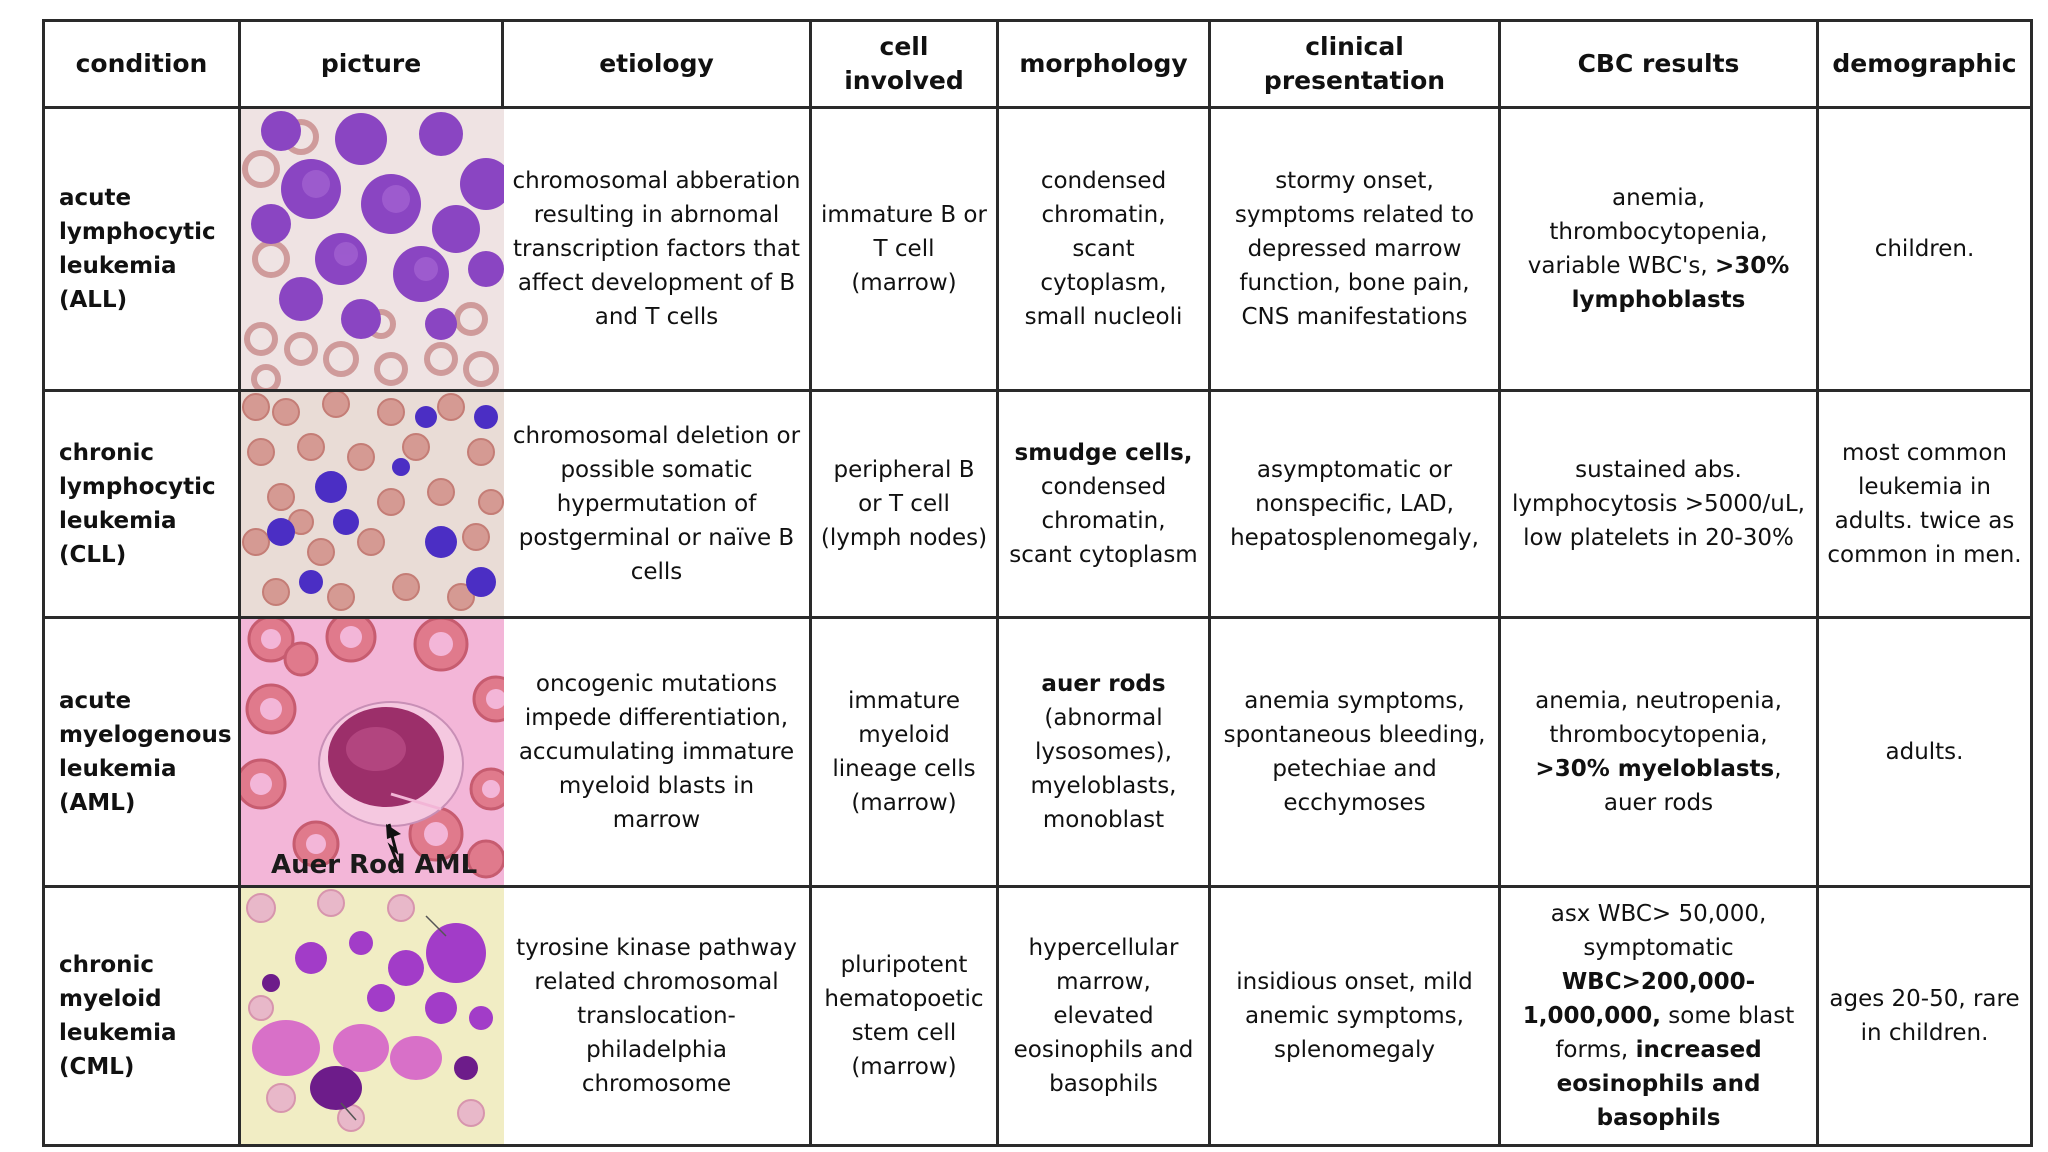 This screenshot has height=1152, width=2048. What do you see at coordinates (1103, 521) in the screenshot?
I see `morphology-text: condensed chromatin, scant cytoplasm` at bounding box center [1103, 521].